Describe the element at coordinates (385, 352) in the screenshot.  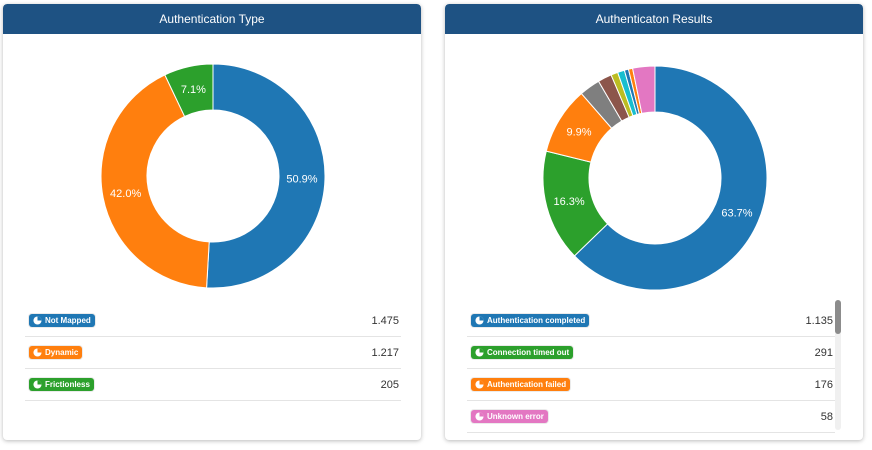
I see `legend-value: 1.217` at that location.